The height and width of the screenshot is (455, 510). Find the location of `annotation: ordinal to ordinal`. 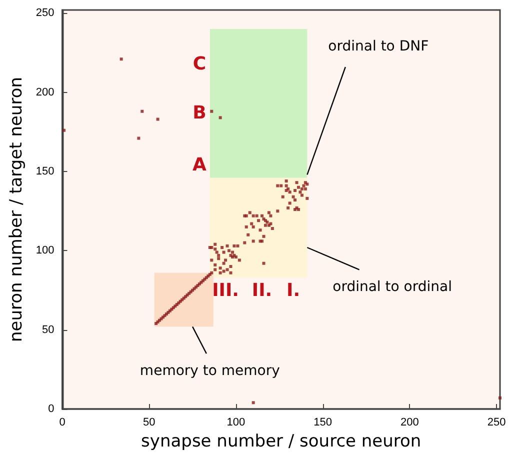

annotation: ordinal to ordinal is located at coordinates (392, 287).